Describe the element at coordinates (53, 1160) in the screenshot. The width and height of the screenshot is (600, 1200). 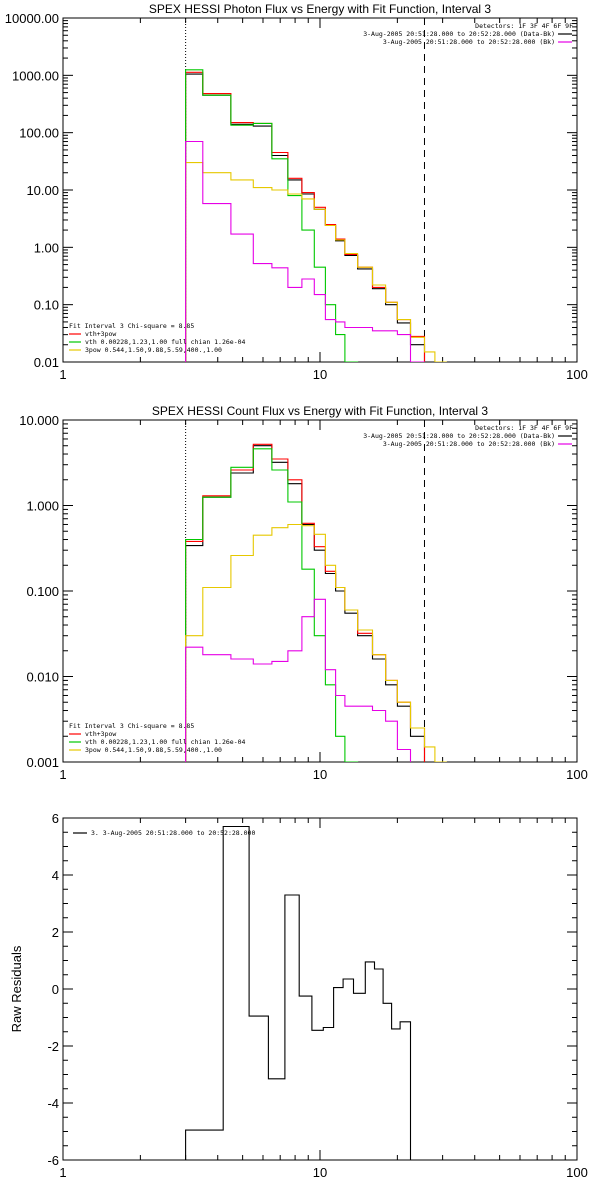
I see `y-tick-label: -6` at that location.